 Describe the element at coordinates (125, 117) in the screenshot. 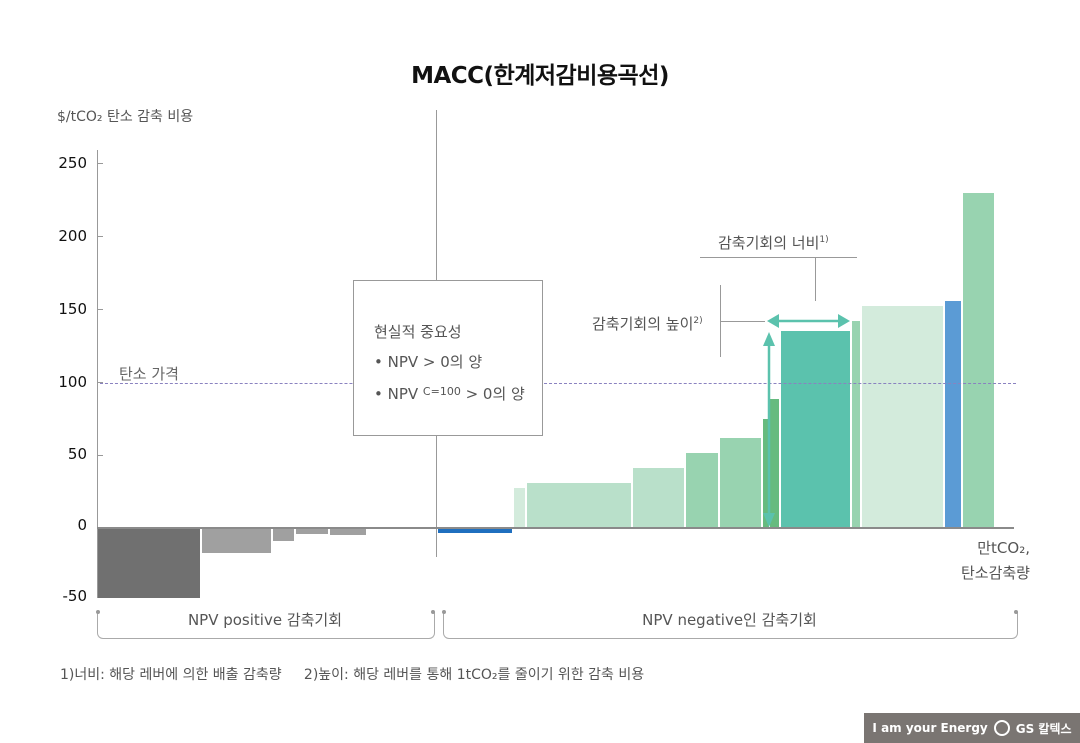

I see `y-axis-label: $/tCO₂ 탄소 감축 비용` at that location.